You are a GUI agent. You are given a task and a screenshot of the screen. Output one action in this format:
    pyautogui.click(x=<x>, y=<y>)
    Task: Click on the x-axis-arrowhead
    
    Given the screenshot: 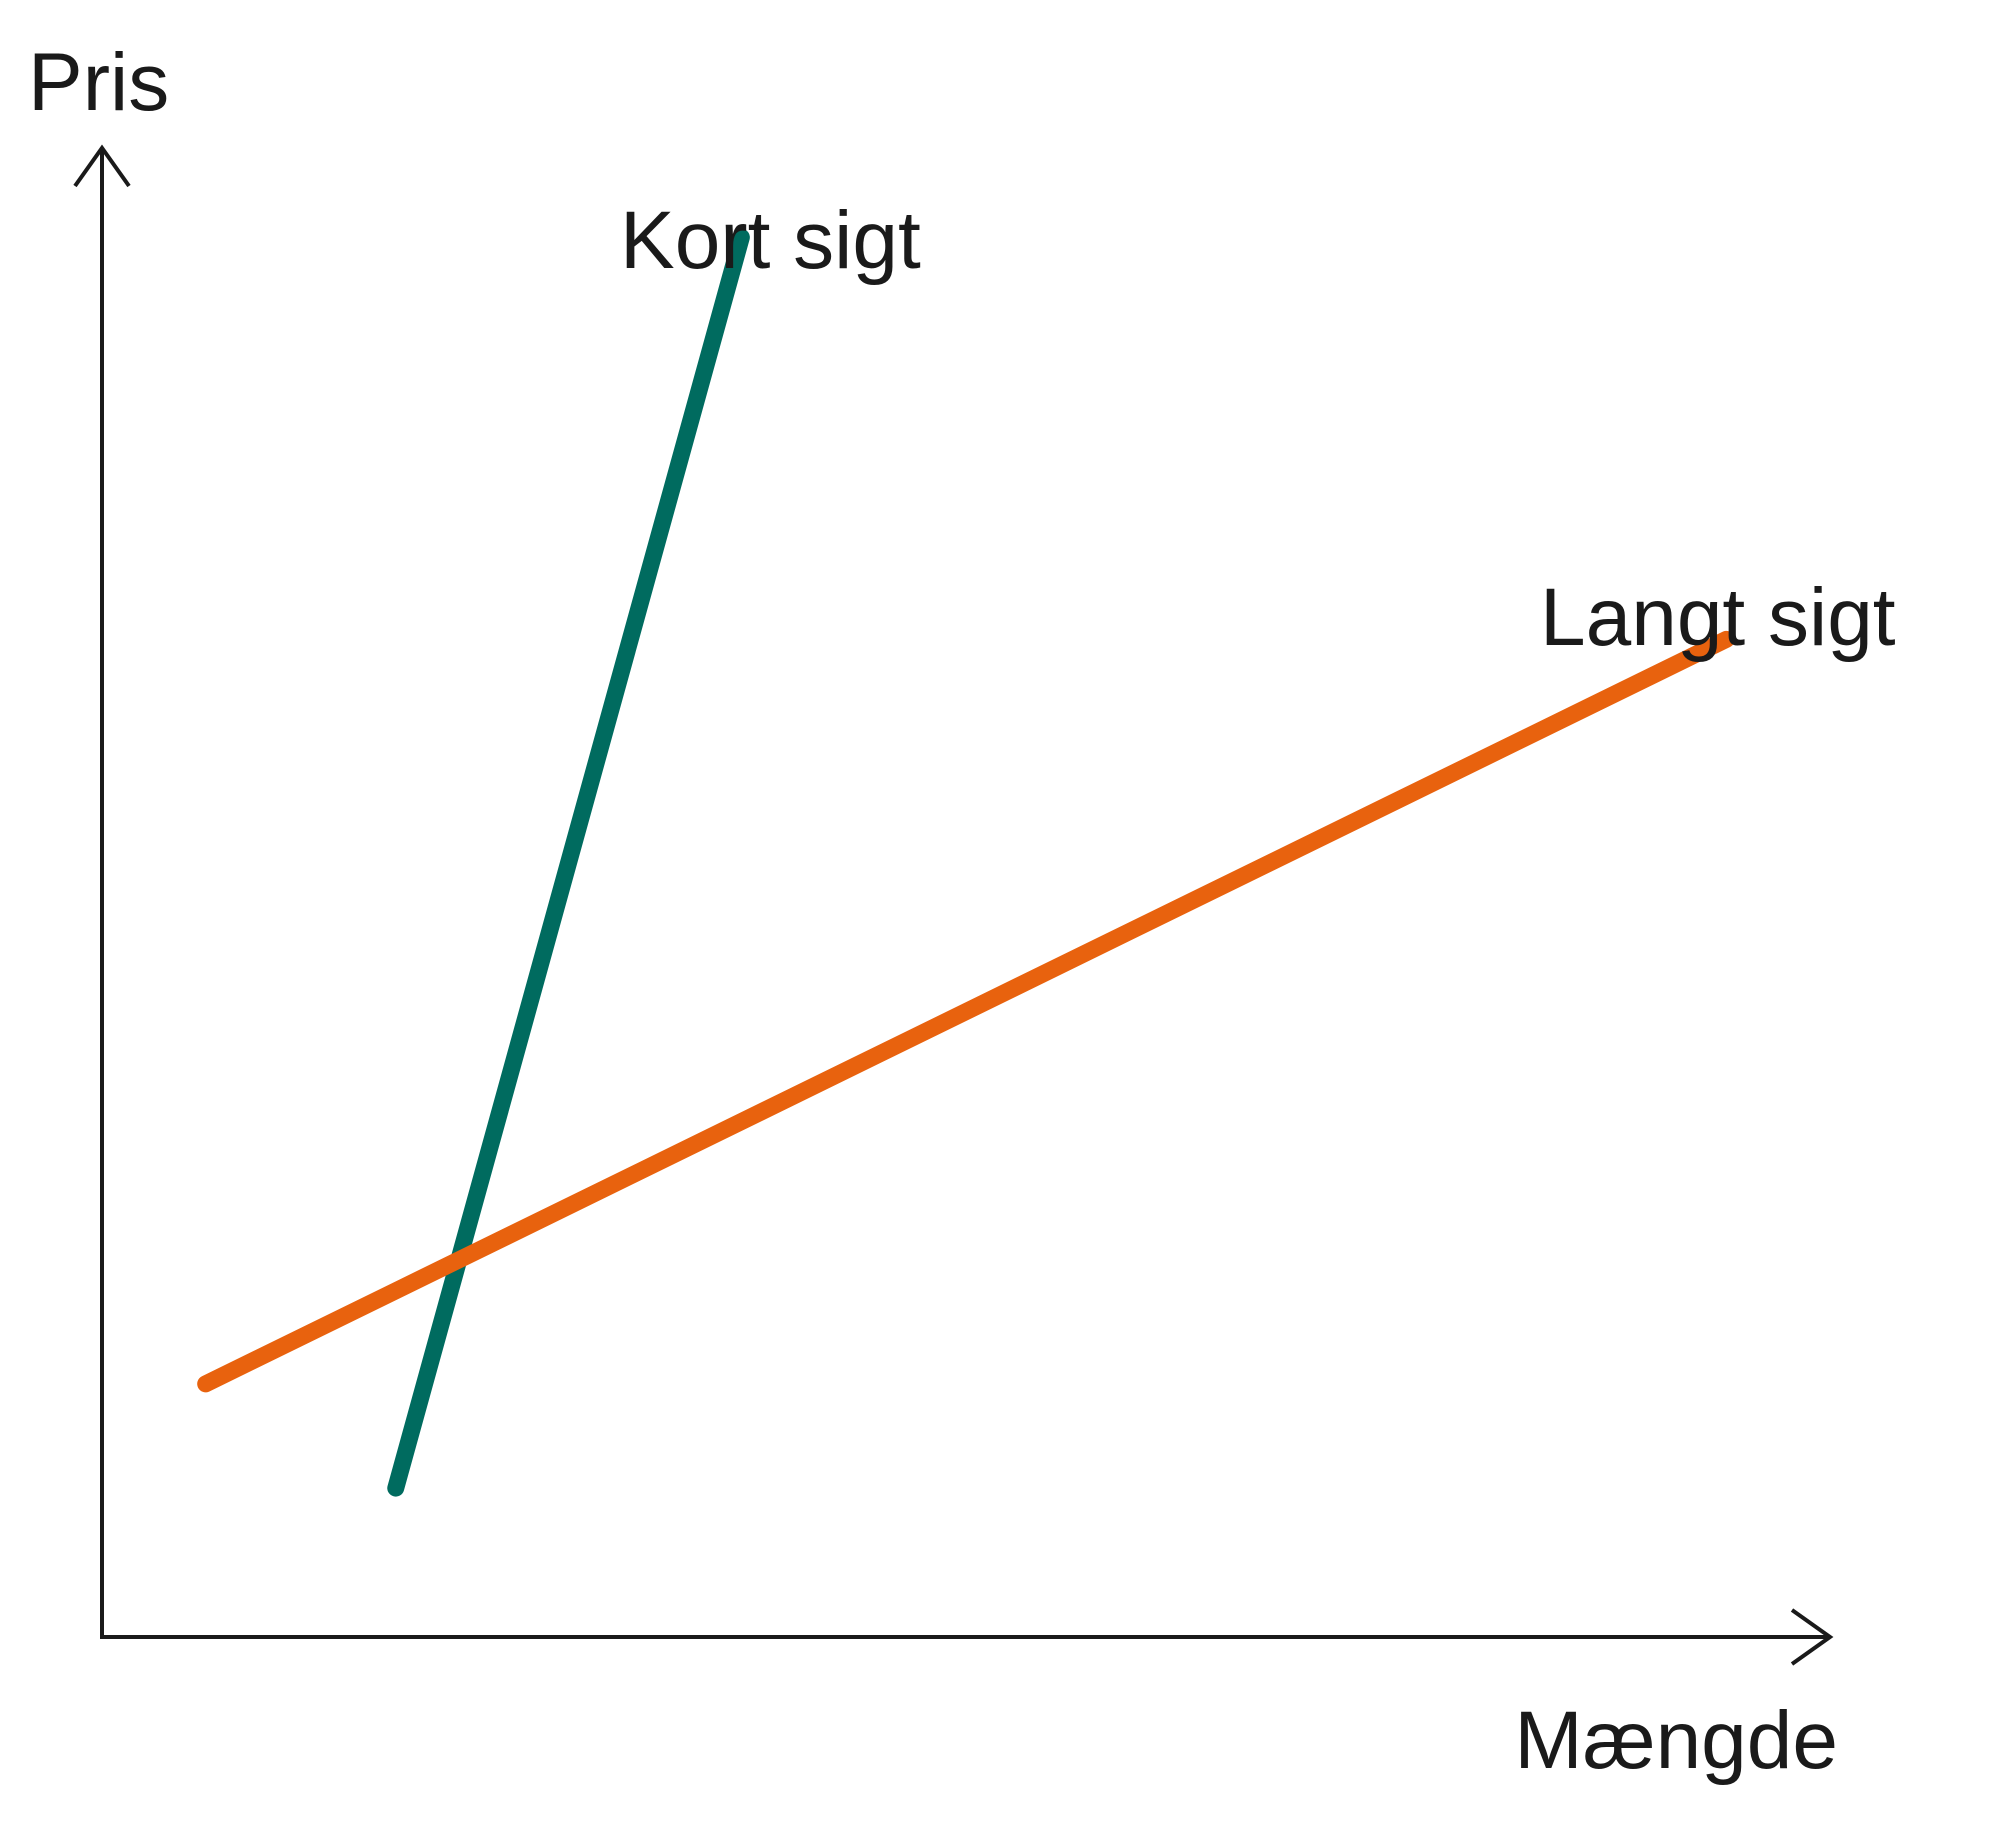 What is the action you would take?
    pyautogui.click(x=1812, y=1637)
    